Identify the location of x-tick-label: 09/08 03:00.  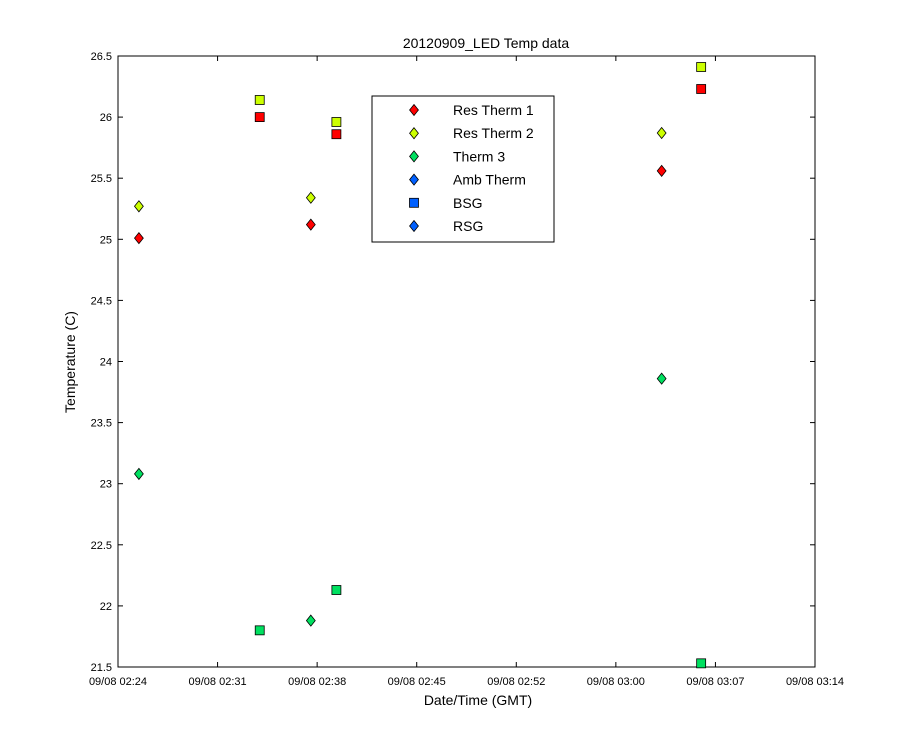
(616, 682).